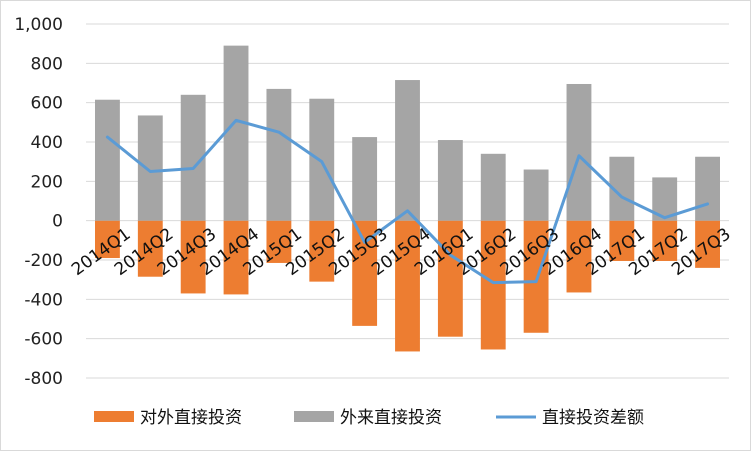  I want to click on y-axis: 1,000 800 600 400 200 0 -200 -400 -600 -800, so click(38, 202).